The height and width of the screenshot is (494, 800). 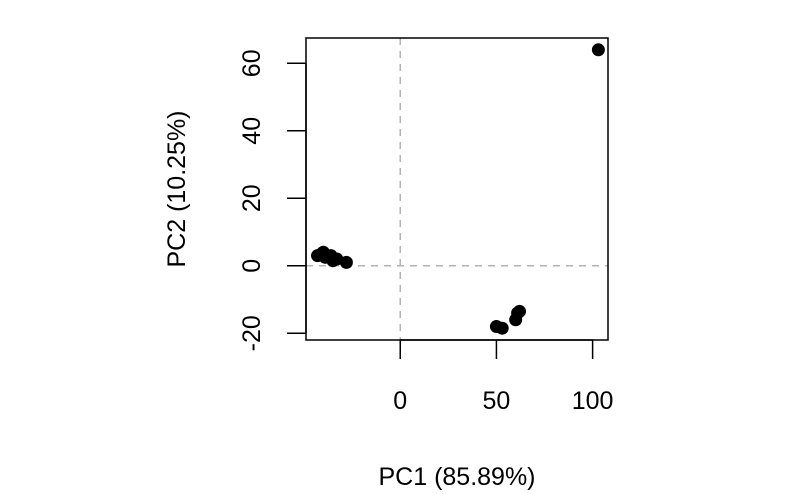 What do you see at coordinates (252, 266) in the screenshot?
I see `y-tick-label: 0` at bounding box center [252, 266].